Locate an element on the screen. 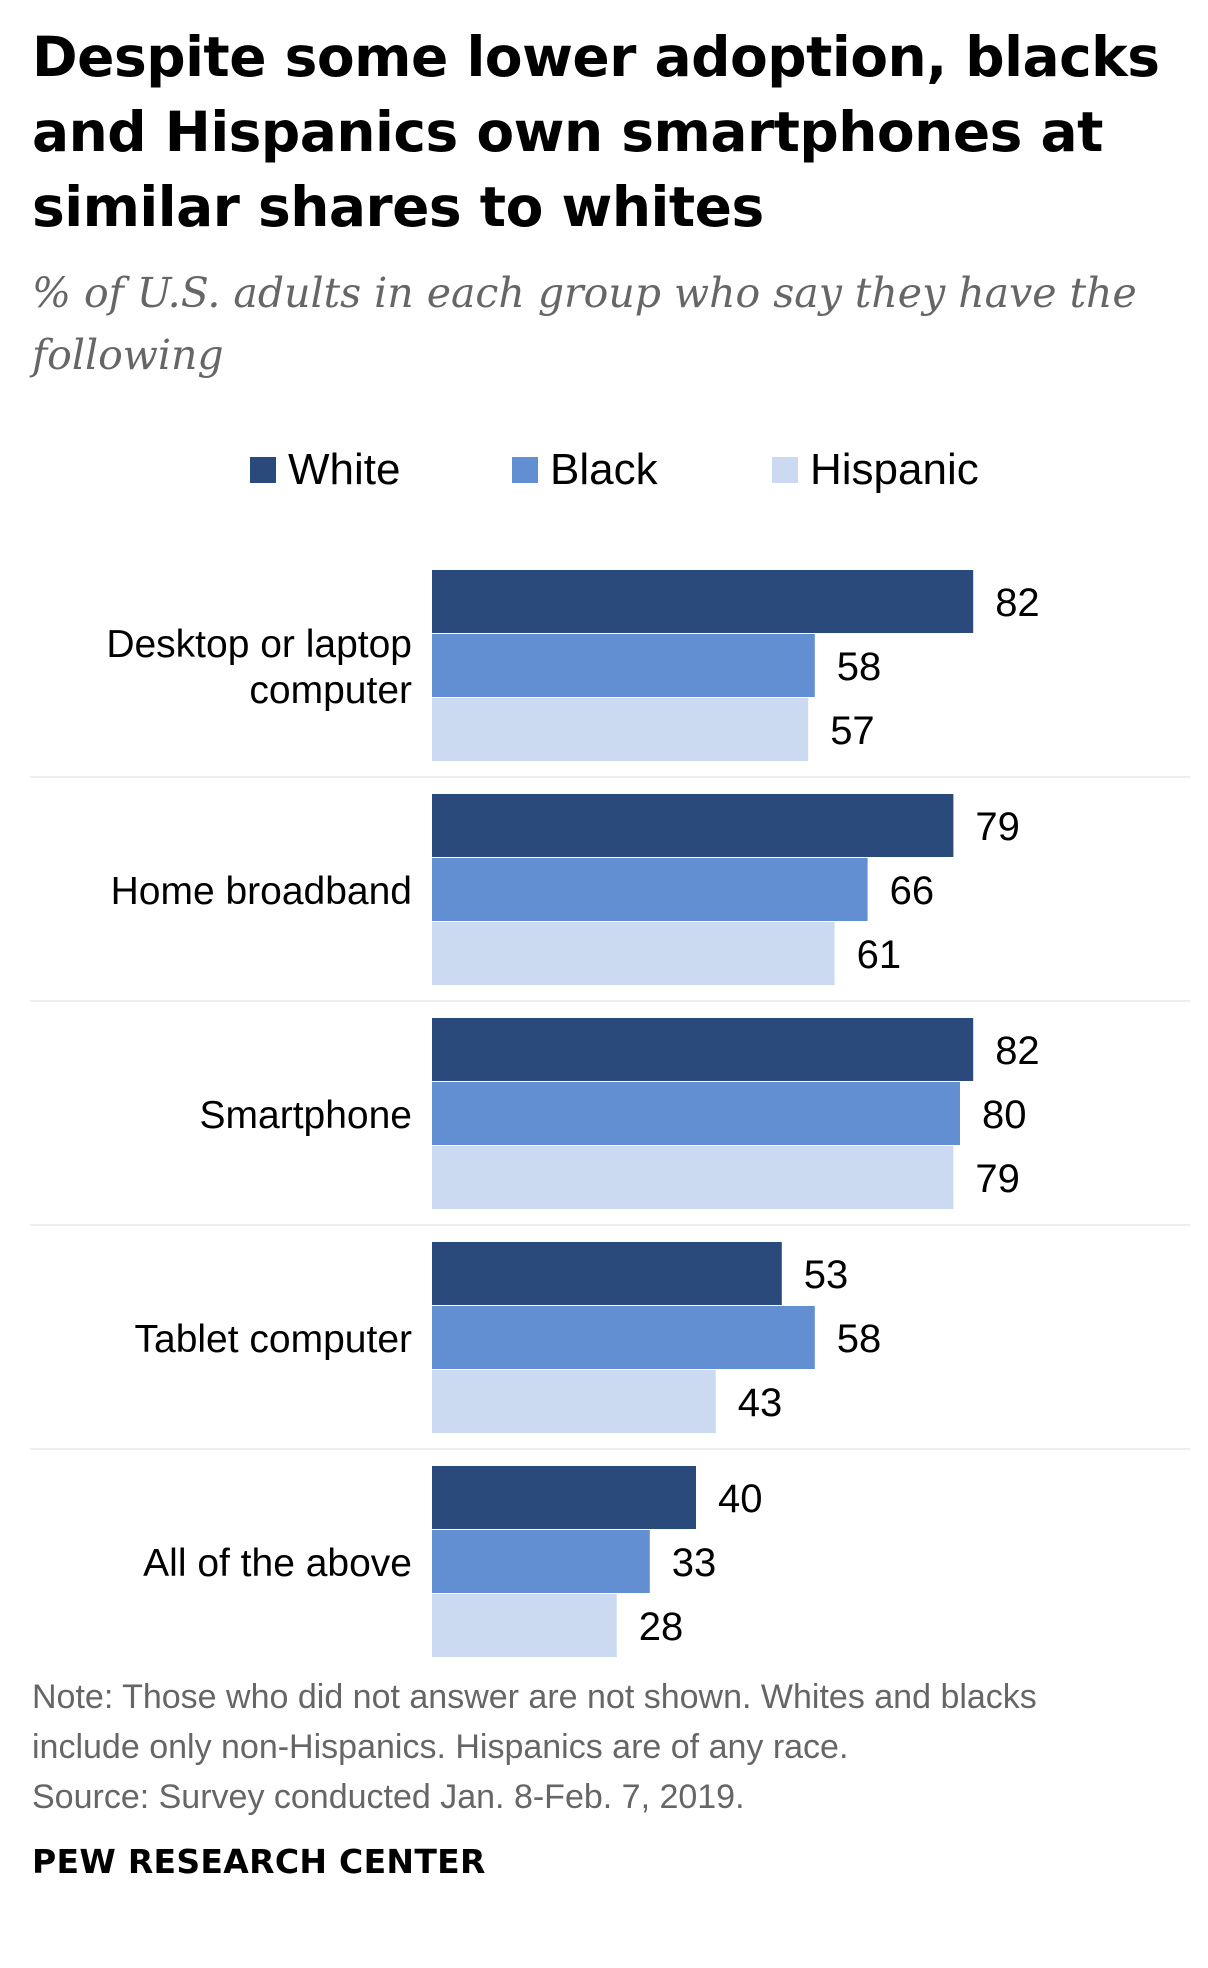 The image size is (1208, 1968). value-label-home-broadband-black: 66 is located at coordinates (912, 891).